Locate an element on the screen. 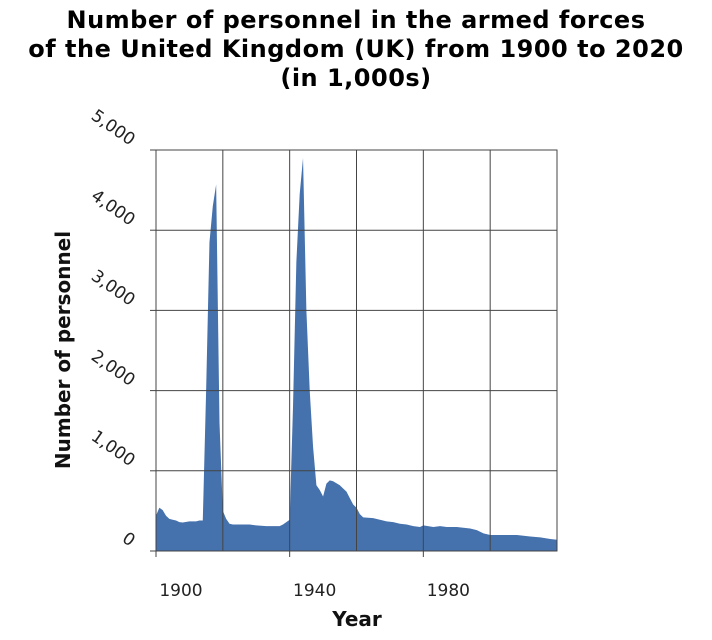 This screenshot has height=640, width=712. y-axis-title: Number of personnel is located at coordinates (63, 350).